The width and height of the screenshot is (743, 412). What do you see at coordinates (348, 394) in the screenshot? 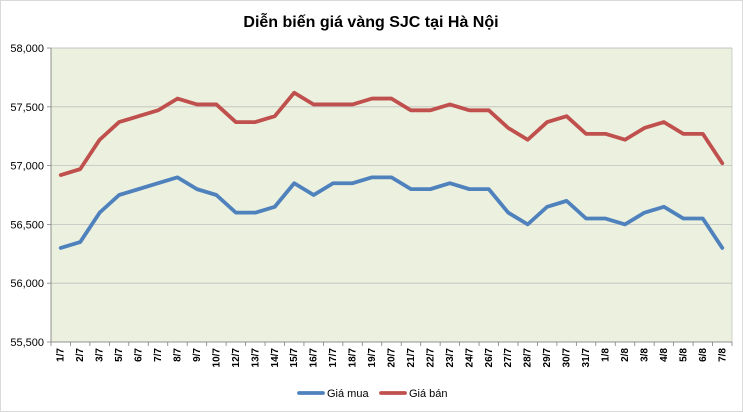
I see `legend-label-0: Giá mua` at bounding box center [348, 394].